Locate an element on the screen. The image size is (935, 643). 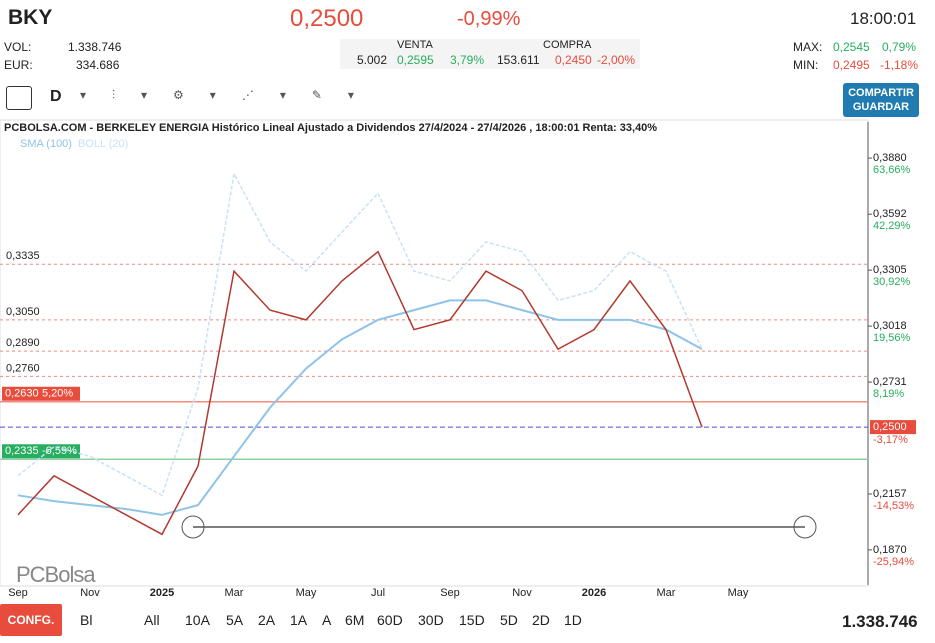
x-tick-label: 2025 is located at coordinates (162, 593).